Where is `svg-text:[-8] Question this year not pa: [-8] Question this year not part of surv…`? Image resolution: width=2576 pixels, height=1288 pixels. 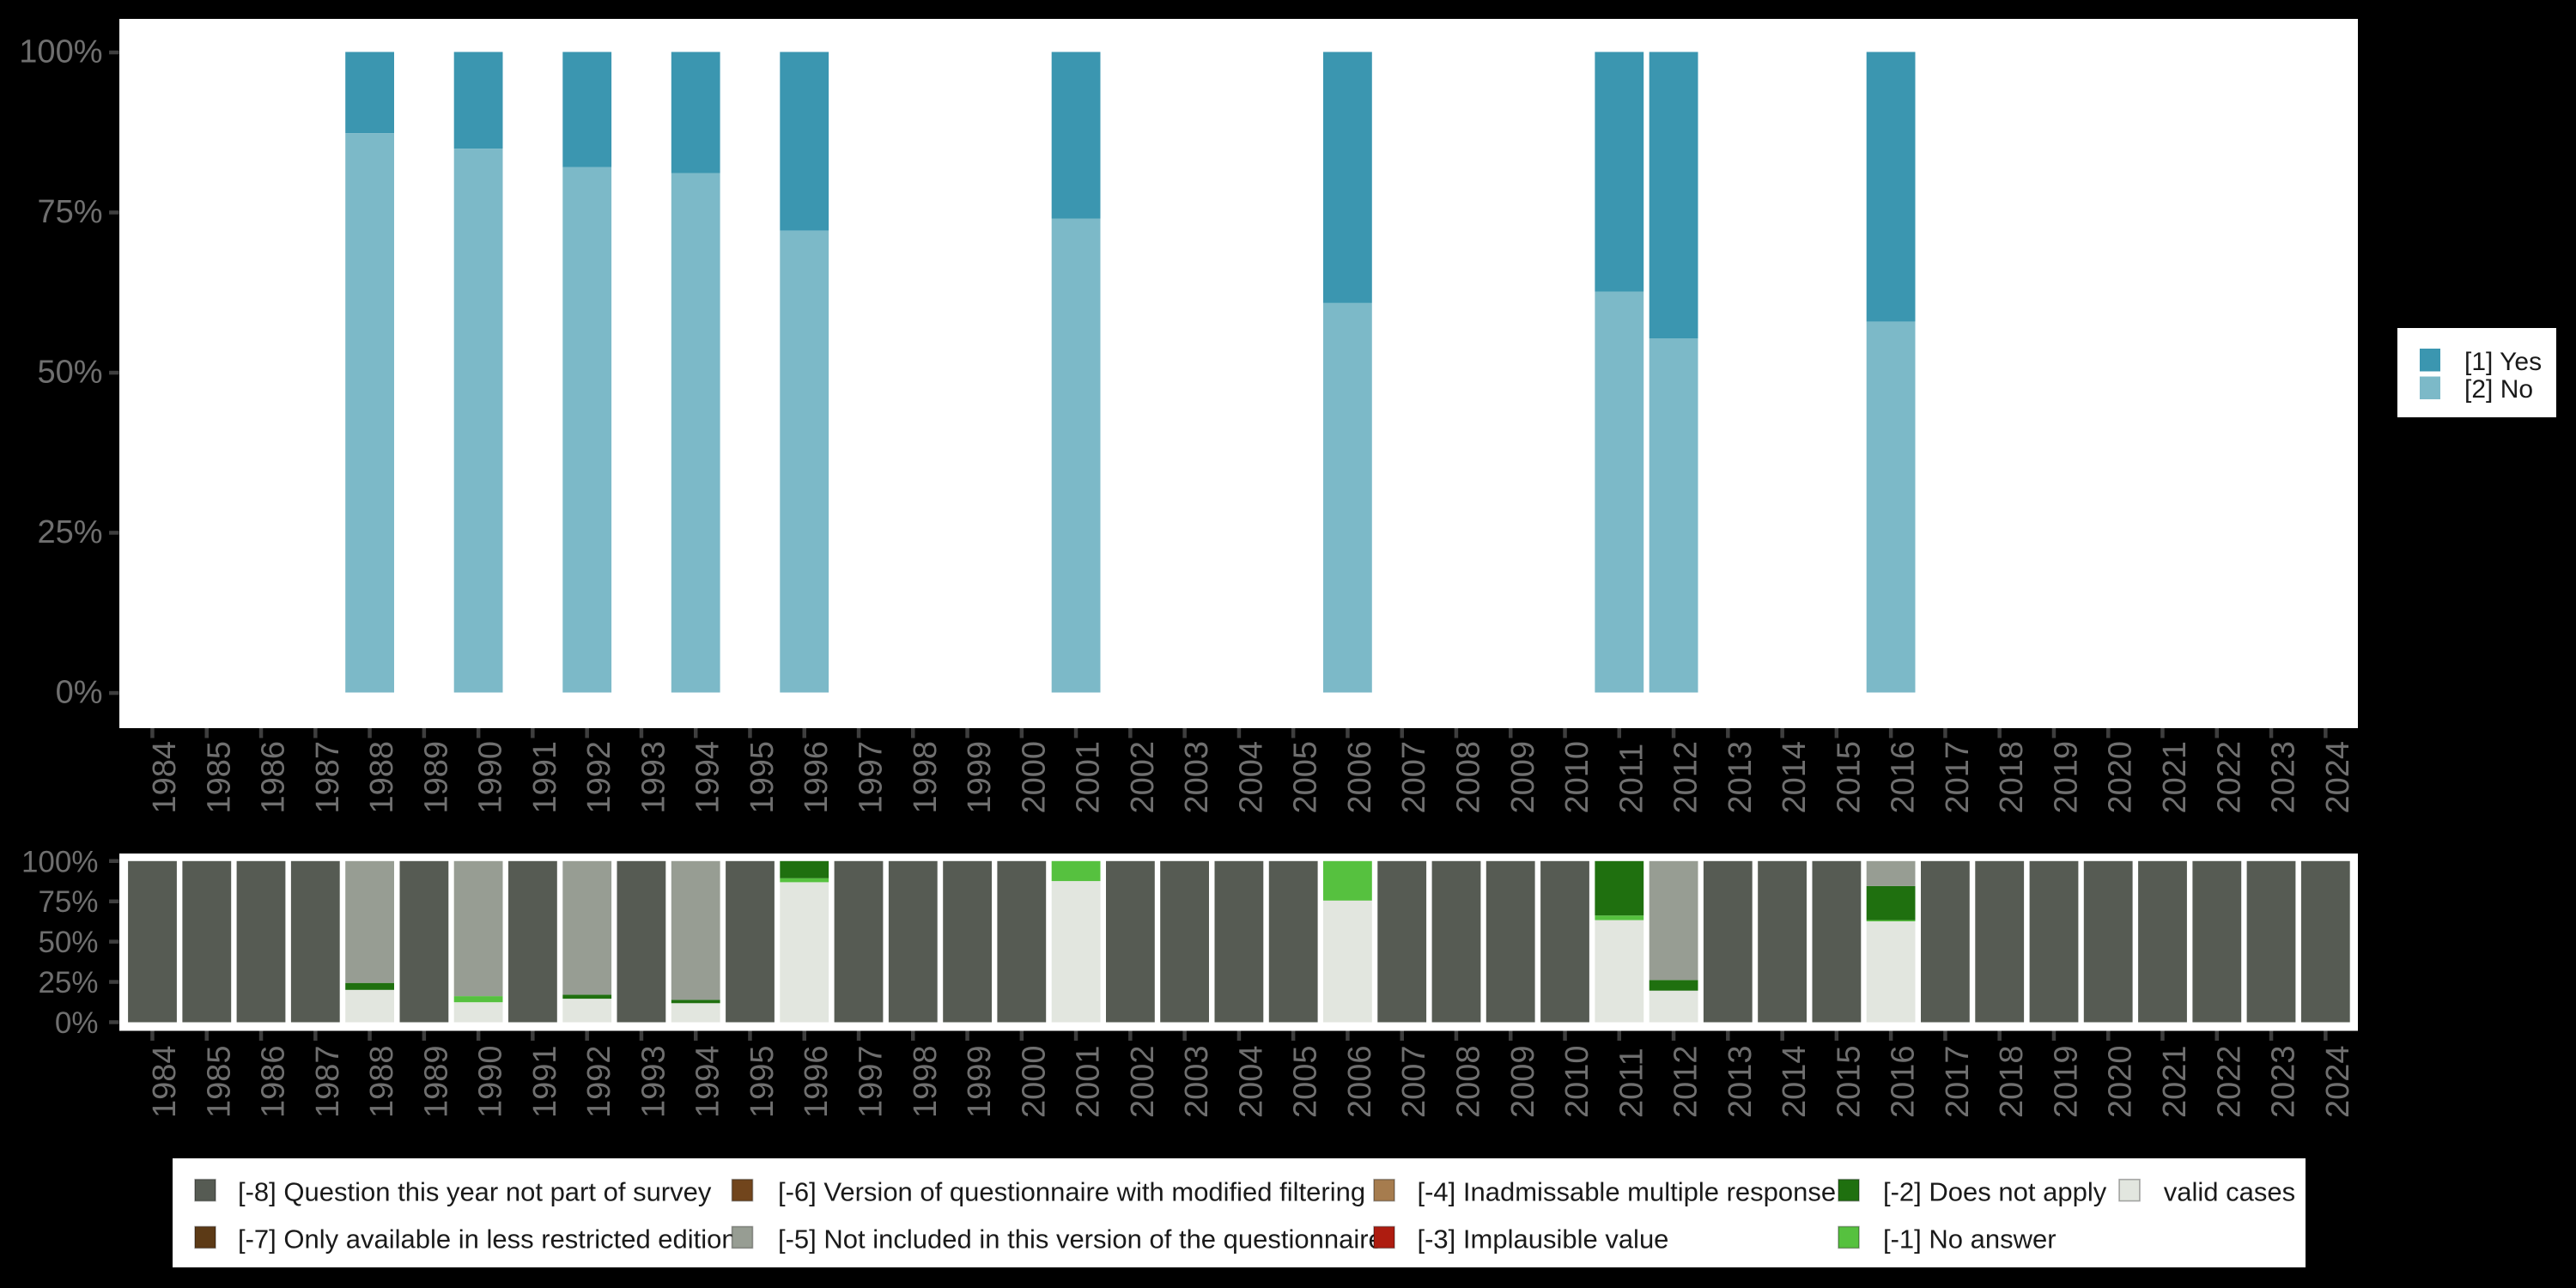 svg-text:[-8] Question this year not pa: [-8] Question this year not part of surv… is located at coordinates (475, 1191).